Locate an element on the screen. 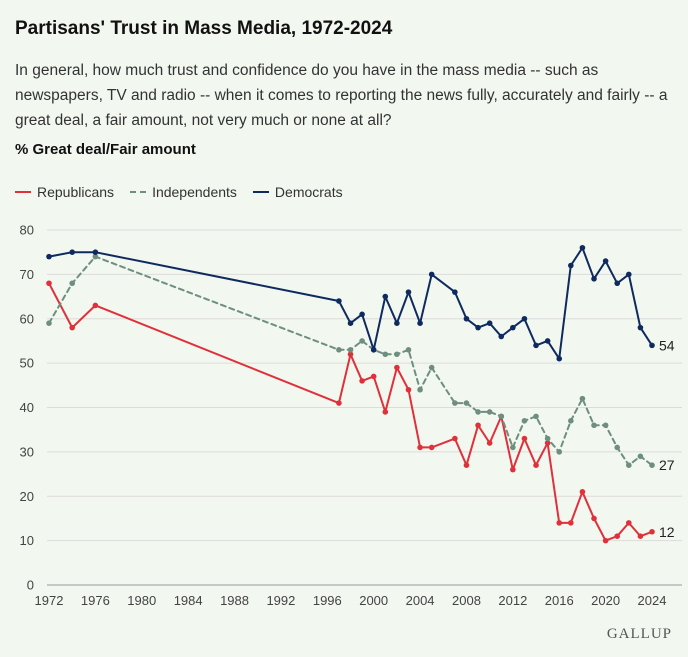  legend-item-democrats: Democrats is located at coordinates (297, 192).